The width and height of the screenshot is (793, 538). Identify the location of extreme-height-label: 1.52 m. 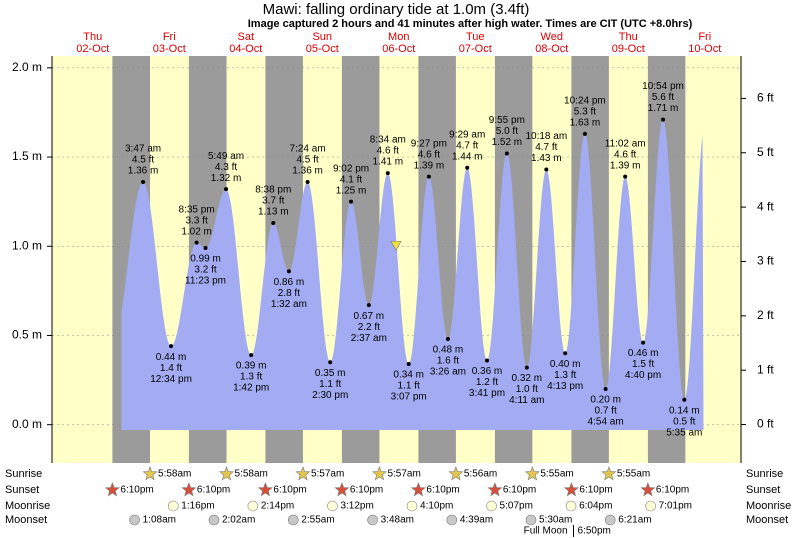
(507, 142).